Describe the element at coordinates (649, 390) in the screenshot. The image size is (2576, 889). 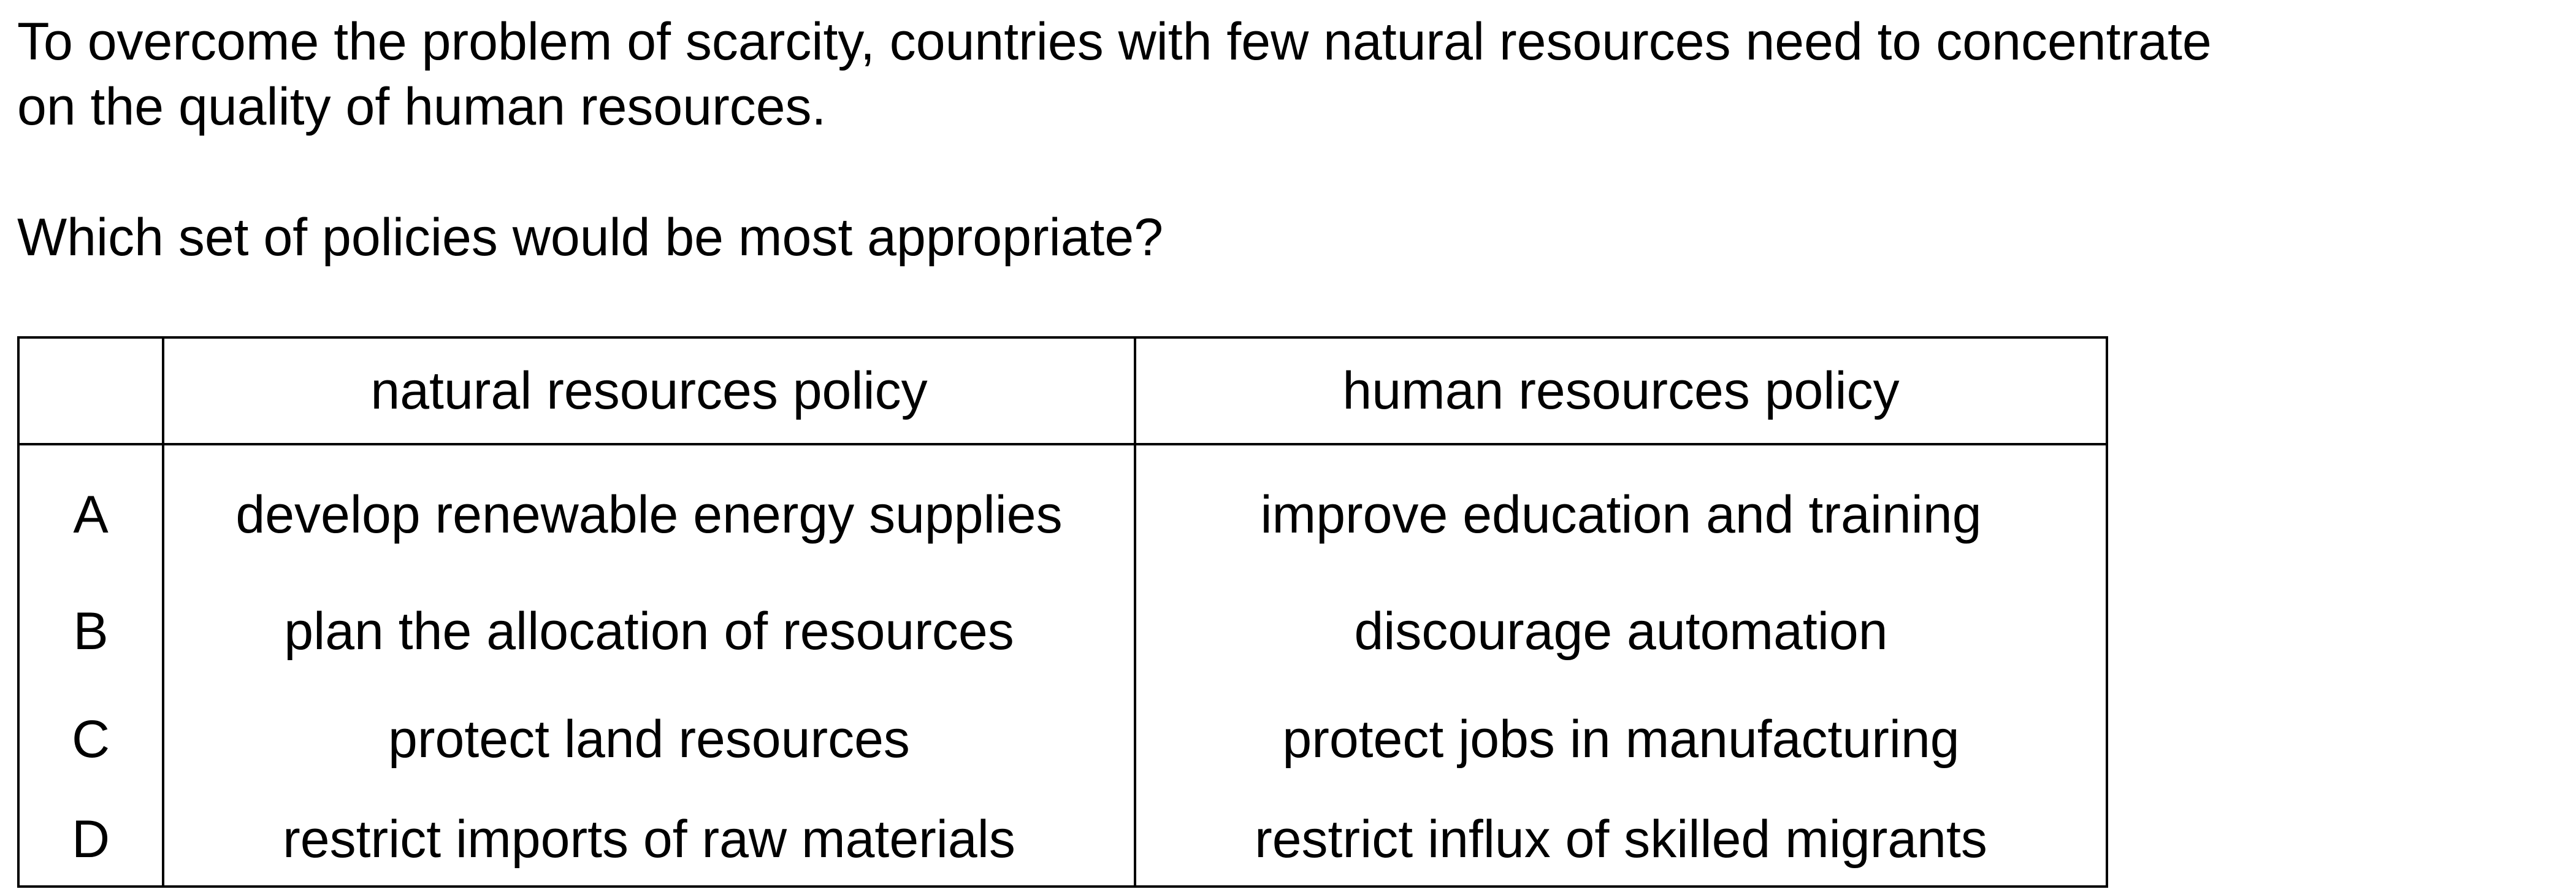
I see `header-natural-resources-policy: natural resources policy` at that location.